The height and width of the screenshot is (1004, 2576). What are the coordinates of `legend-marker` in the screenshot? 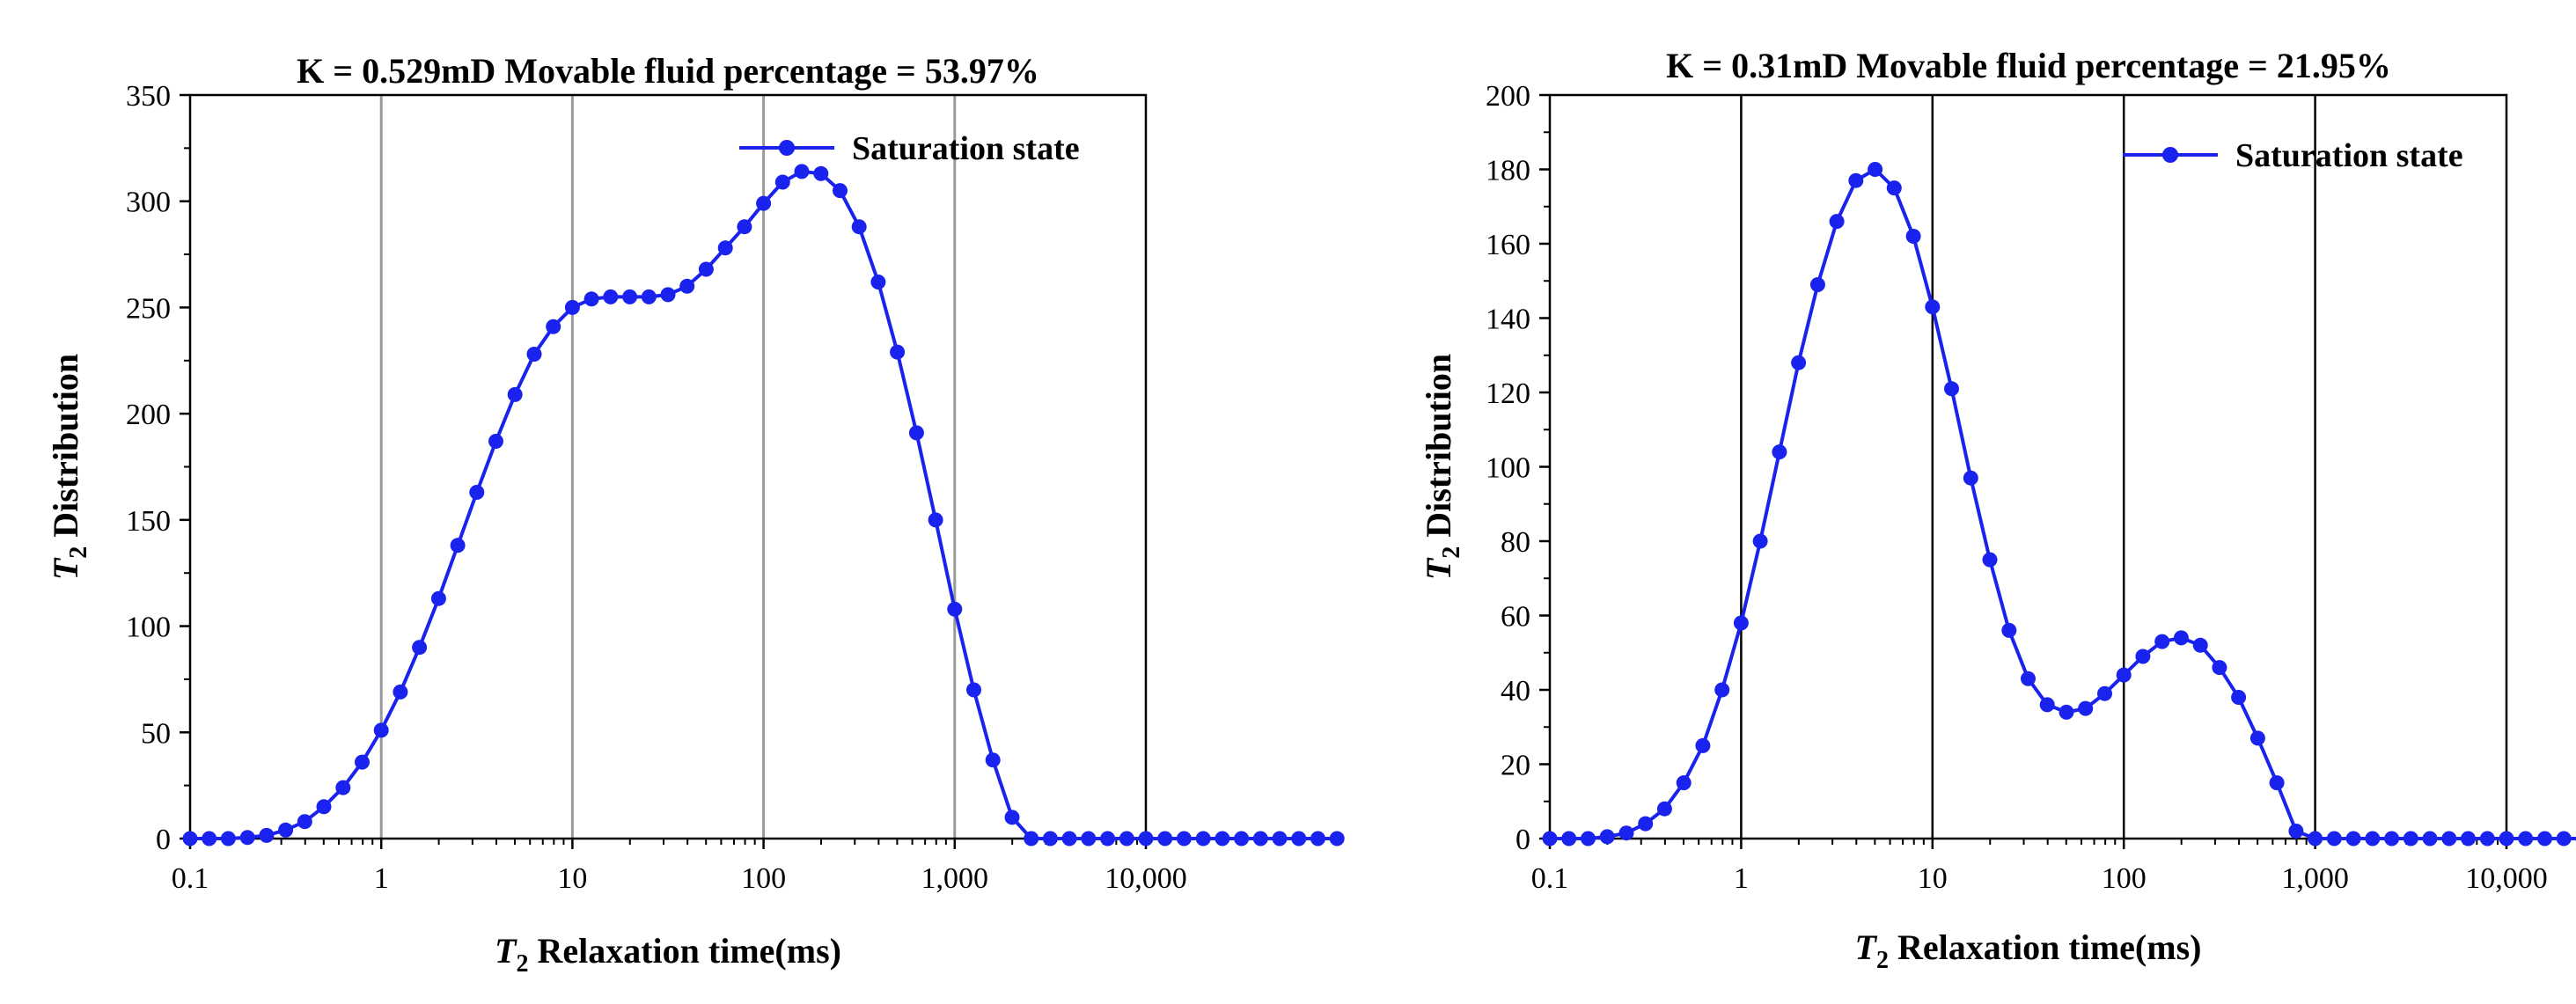 It's located at (2170, 155).